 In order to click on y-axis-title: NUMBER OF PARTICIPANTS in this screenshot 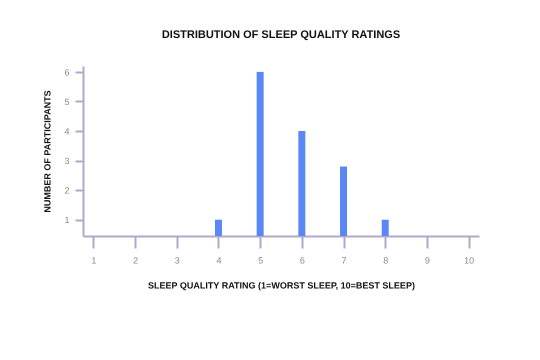, I will do `click(47, 151)`.